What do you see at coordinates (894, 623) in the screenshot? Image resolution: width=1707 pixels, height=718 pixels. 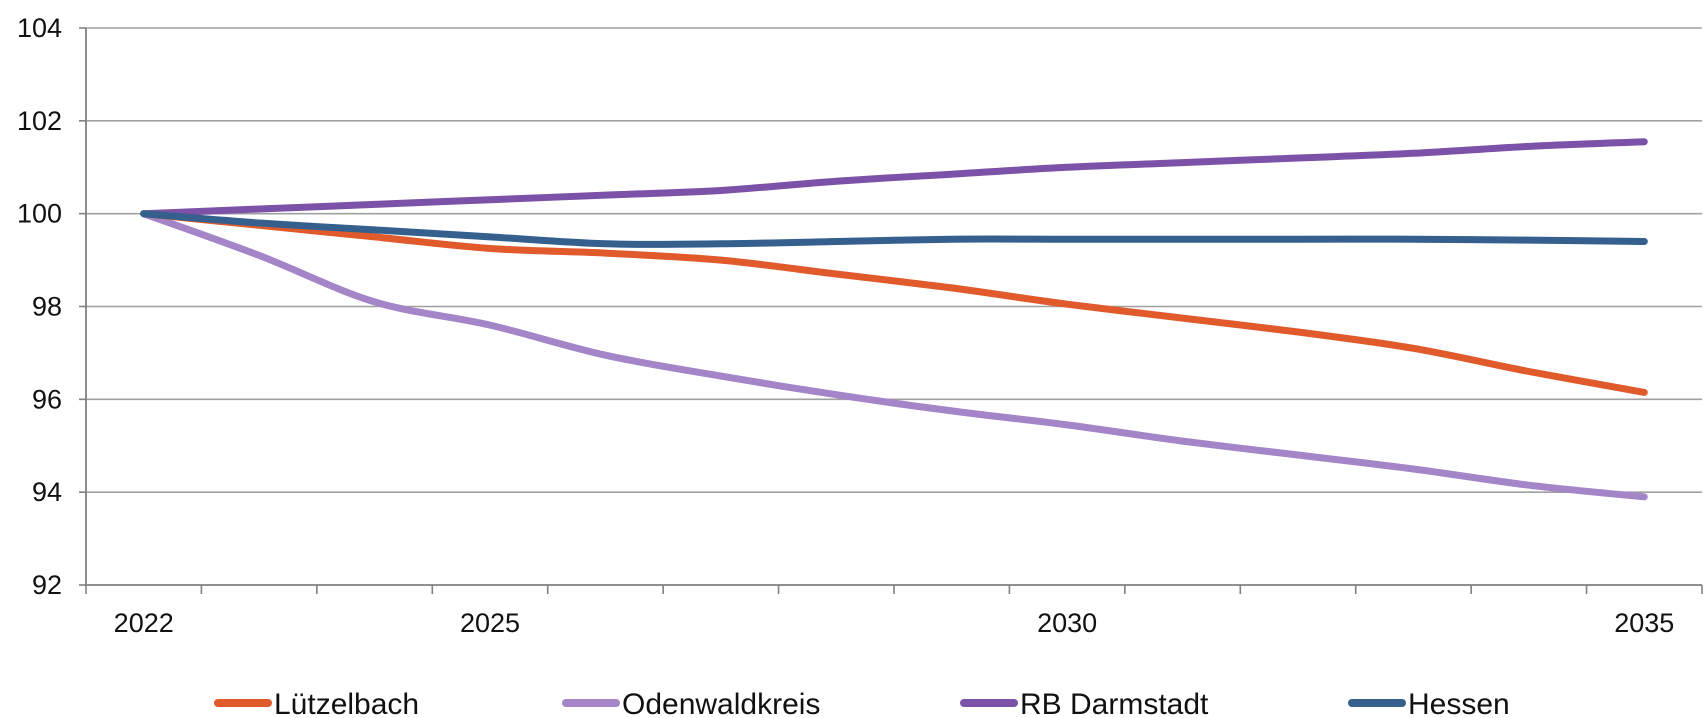 I see `x-axis-tick-labels: 2022 2025 2030 2035` at bounding box center [894, 623].